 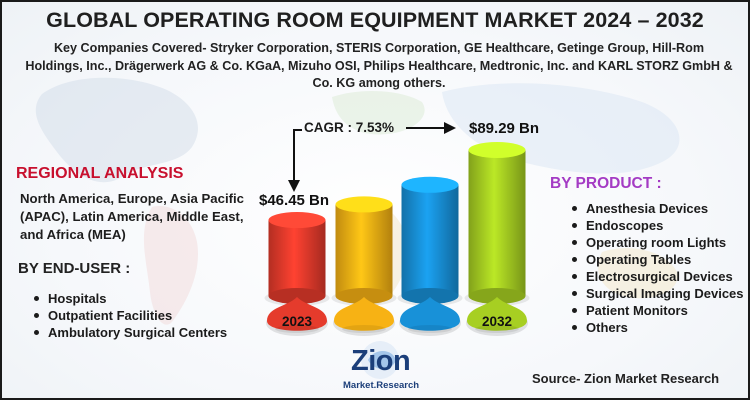 I want to click on list-item: Ambulatory Surgical Centers, so click(x=132, y=332).